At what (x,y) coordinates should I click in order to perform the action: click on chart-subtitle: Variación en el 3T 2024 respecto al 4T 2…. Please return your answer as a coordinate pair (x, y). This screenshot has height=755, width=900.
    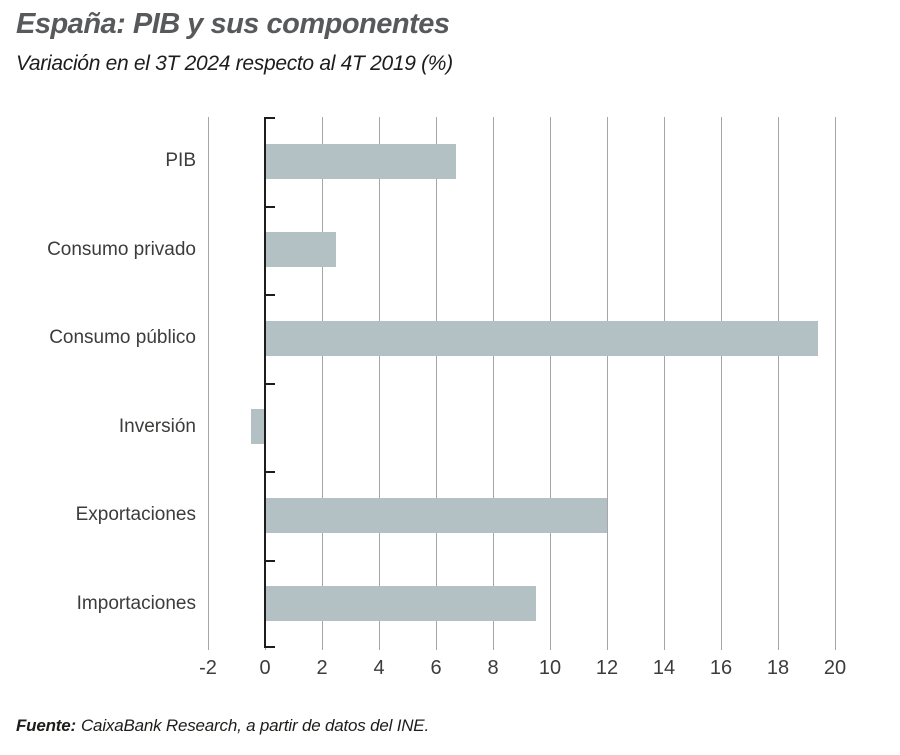
    Looking at the image, I should click on (234, 63).